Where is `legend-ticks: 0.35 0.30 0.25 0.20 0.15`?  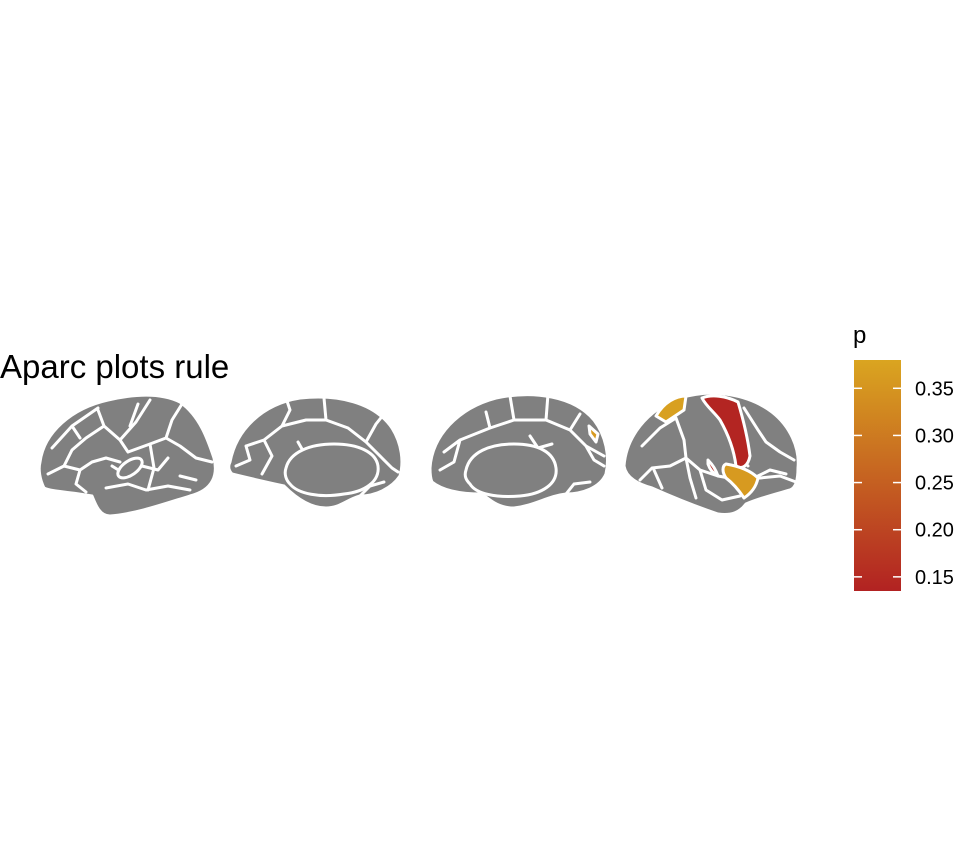
legend-ticks: 0.35 0.30 0.25 0.20 0.15 is located at coordinates (904, 483).